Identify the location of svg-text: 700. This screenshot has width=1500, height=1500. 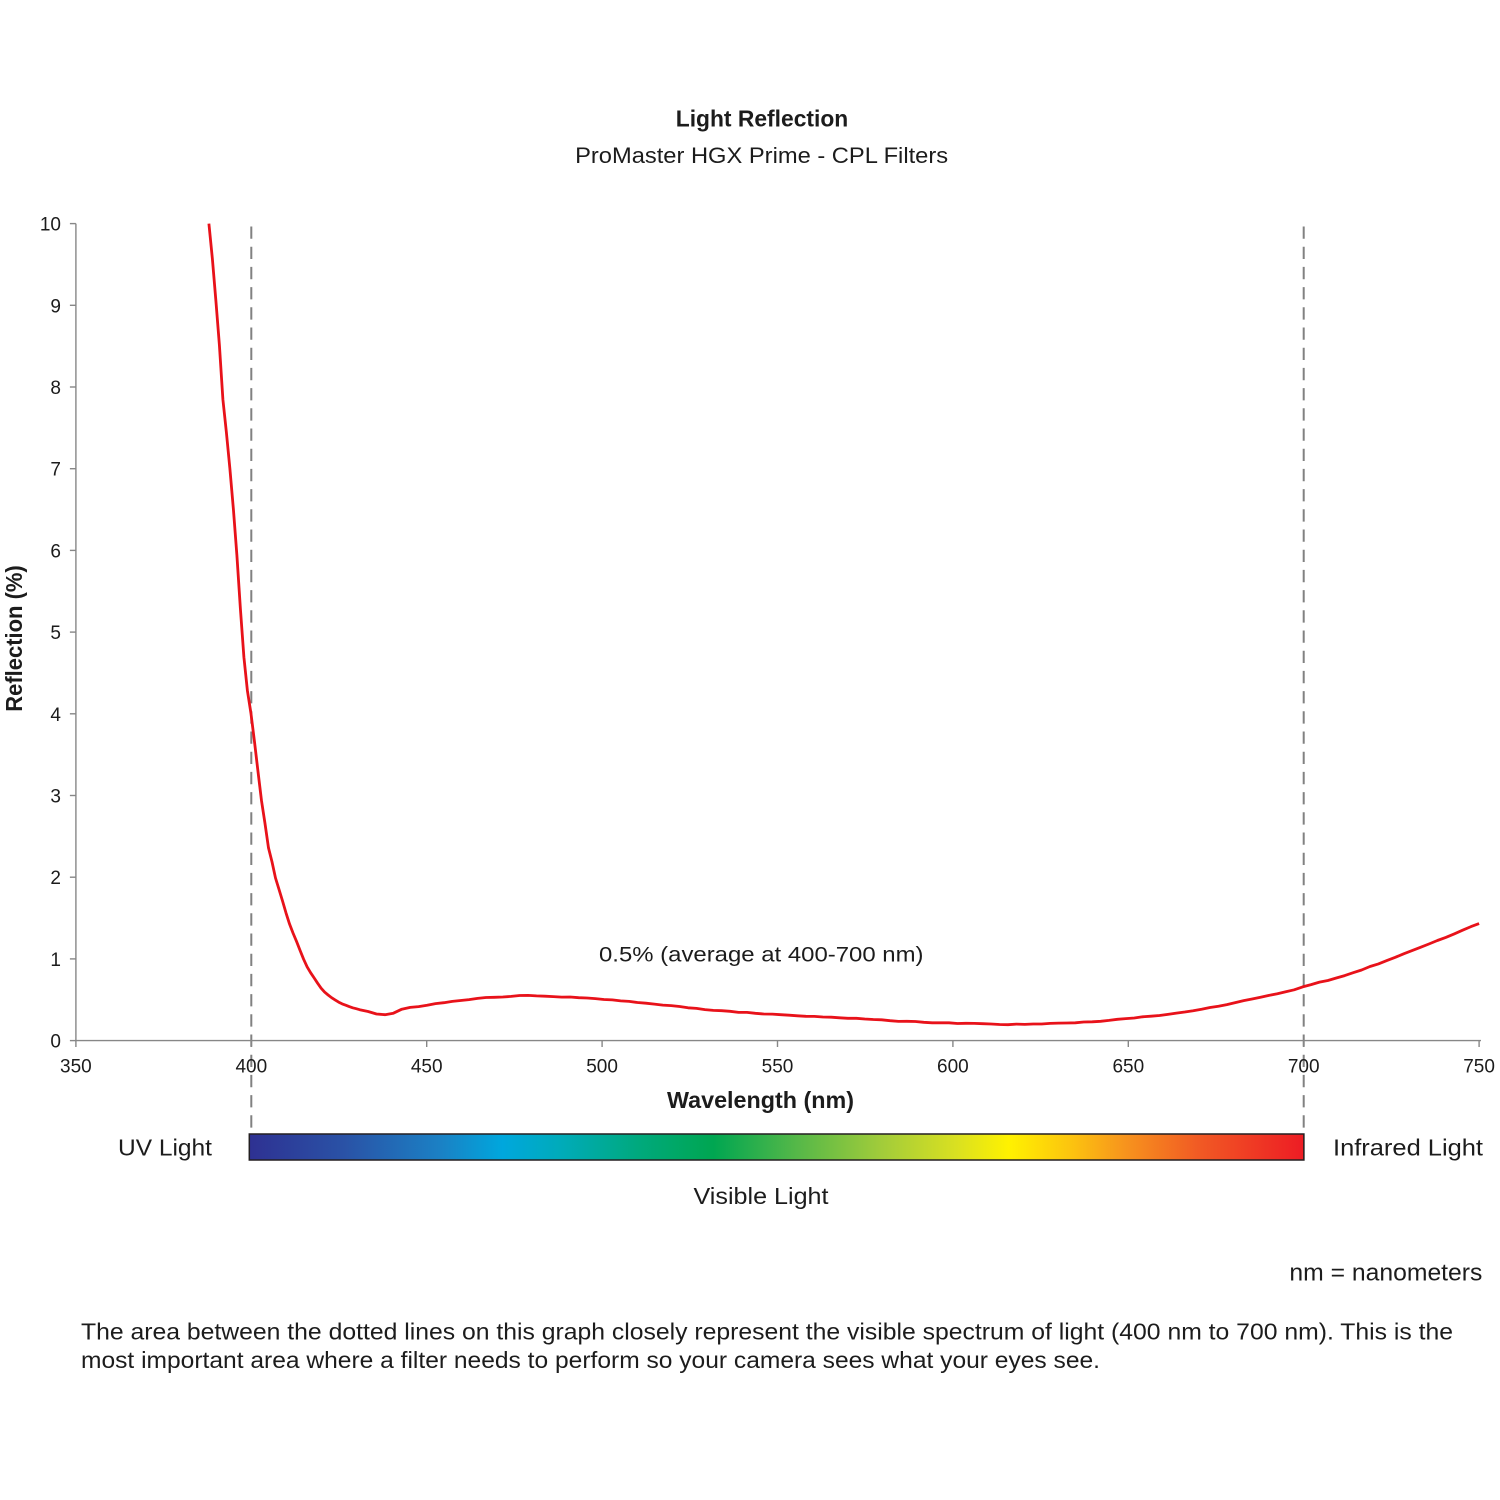
(1304, 1067).